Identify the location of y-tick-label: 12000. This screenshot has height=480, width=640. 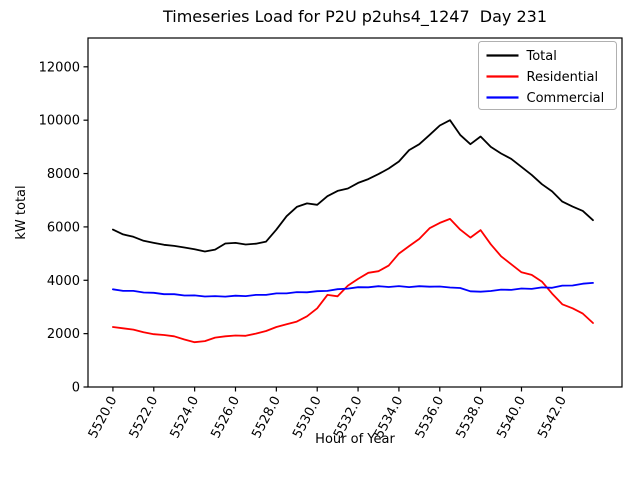
(59, 67).